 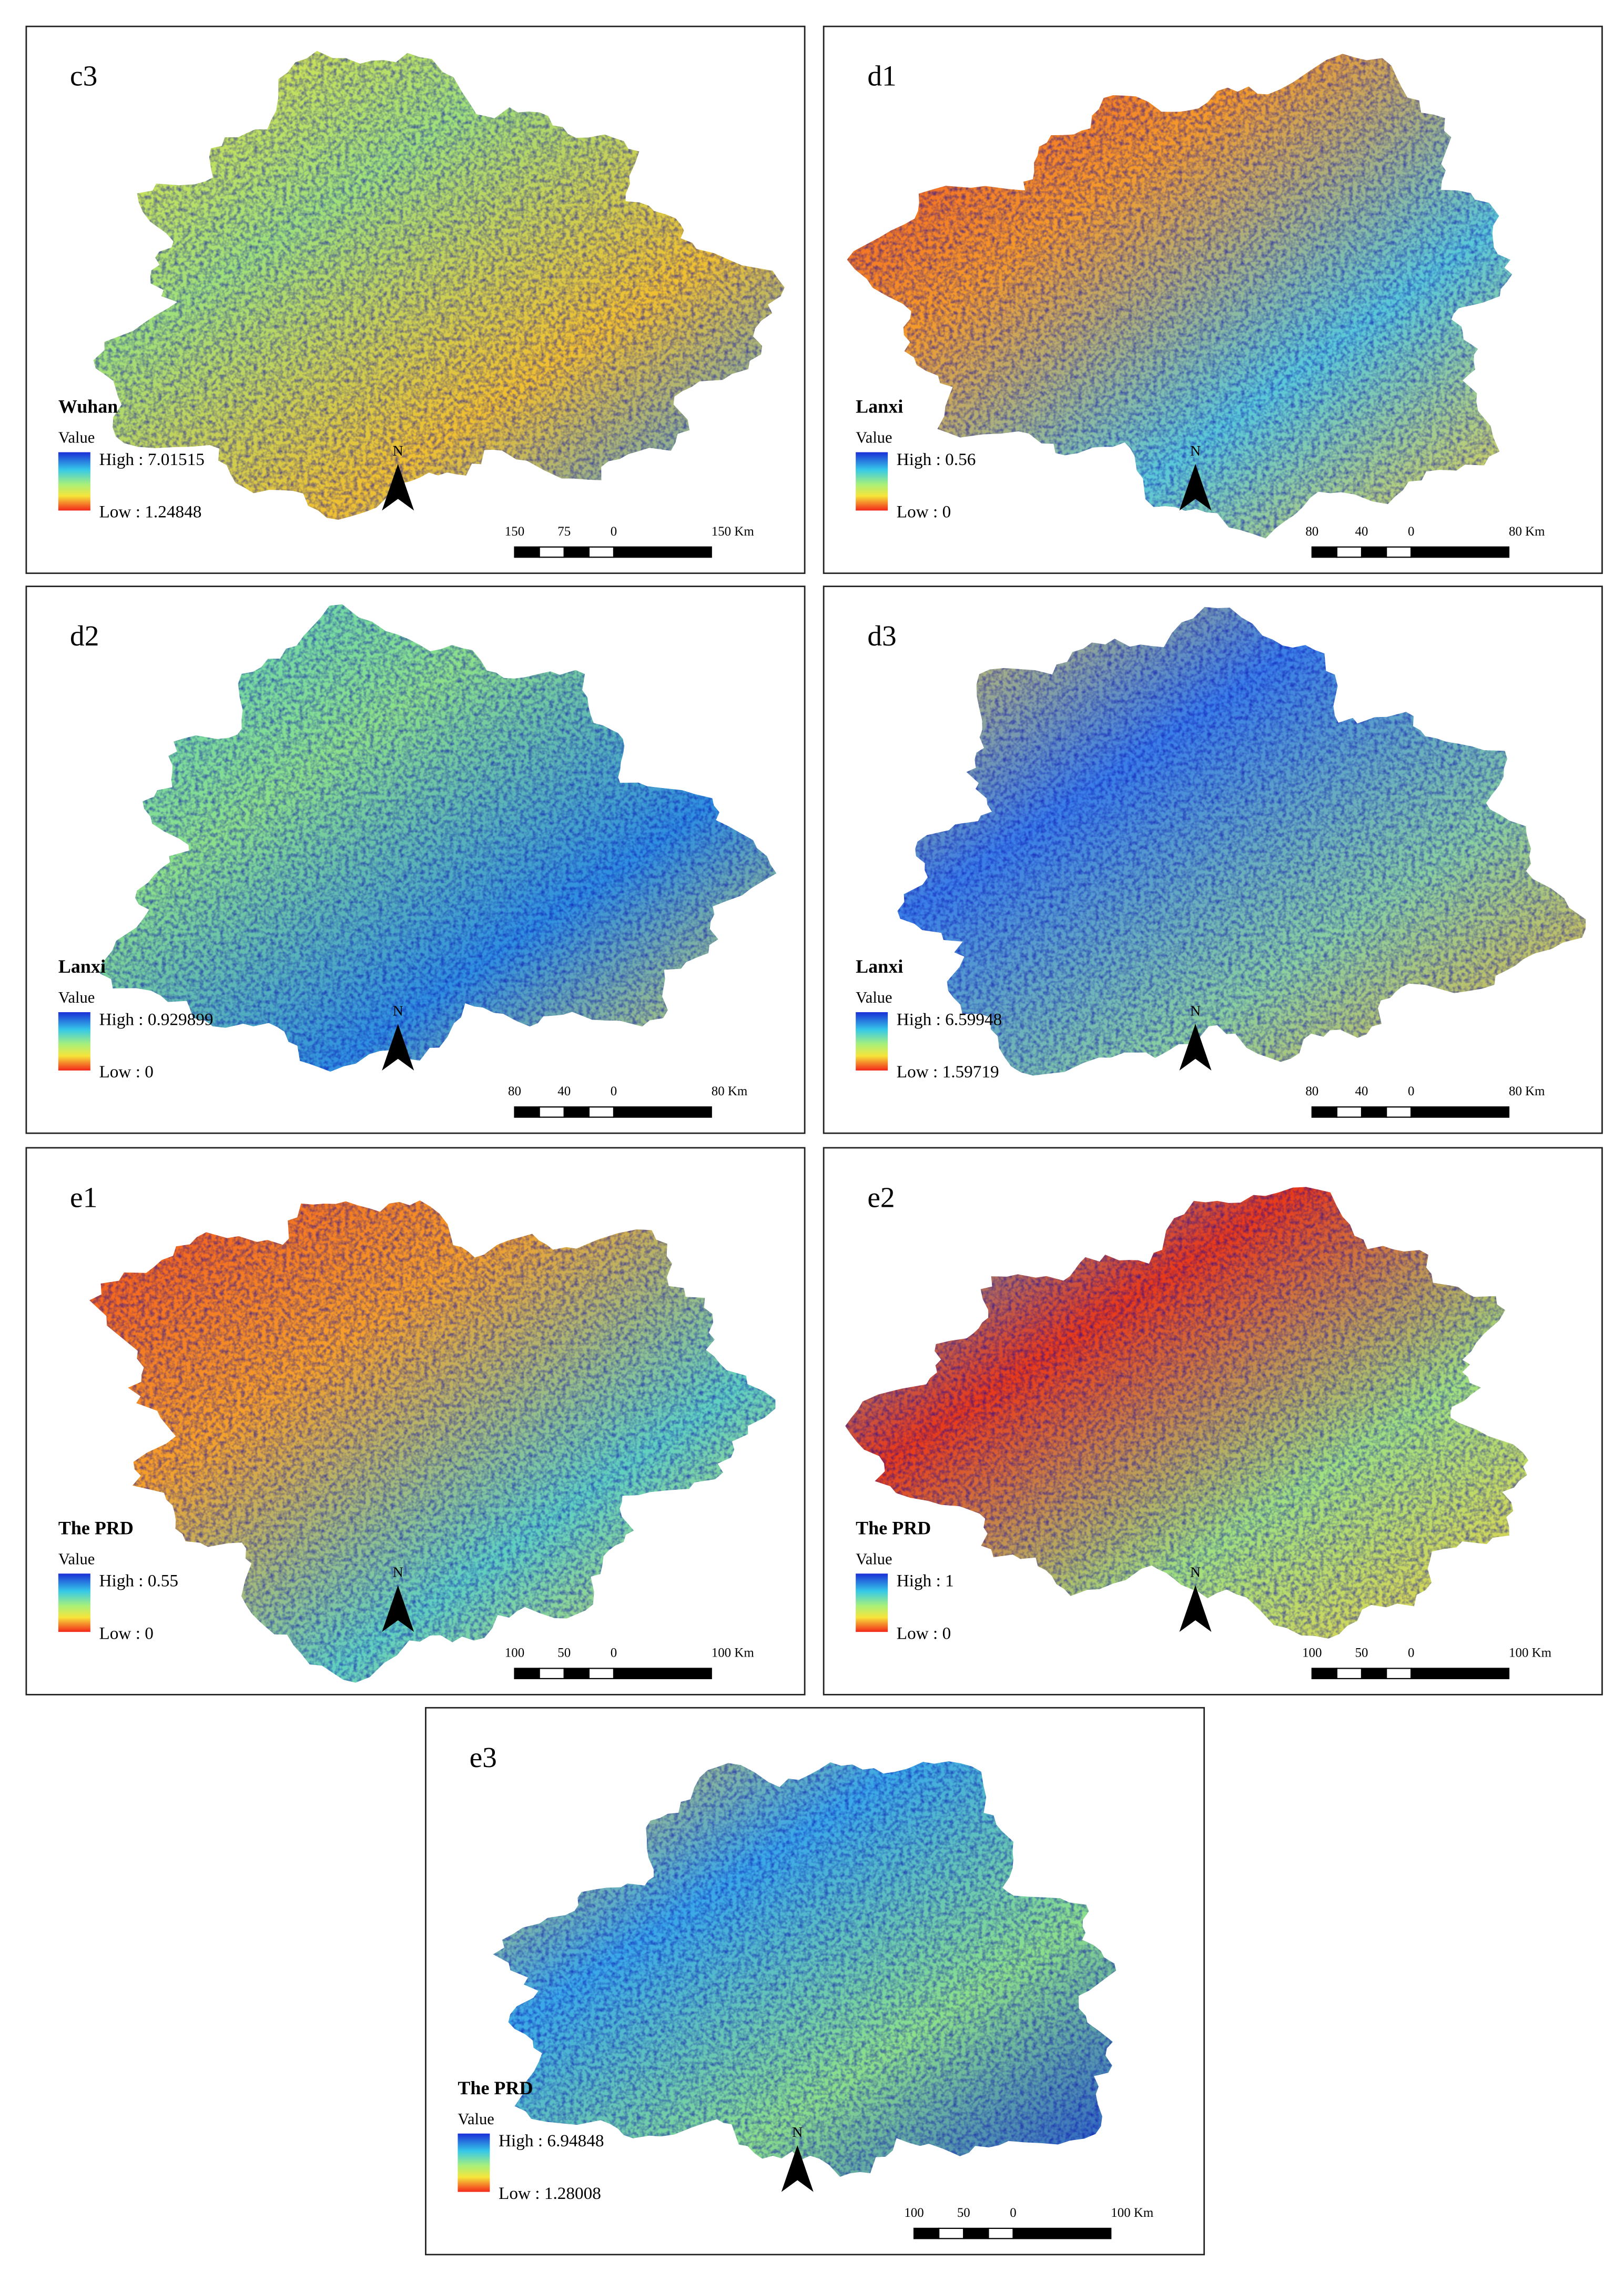 What do you see at coordinates (156, 1020) in the screenshot?
I see `legend-high: High : 0.929899` at bounding box center [156, 1020].